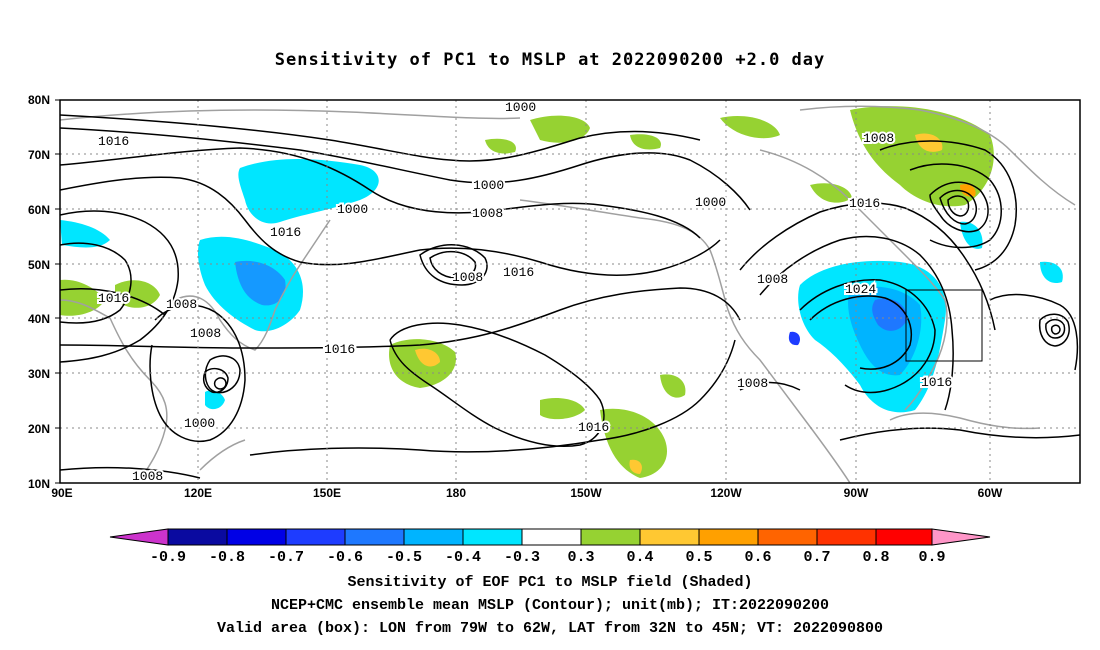  What do you see at coordinates (645, 142) in the screenshot?
I see `shade-green-arctic3` at bounding box center [645, 142].